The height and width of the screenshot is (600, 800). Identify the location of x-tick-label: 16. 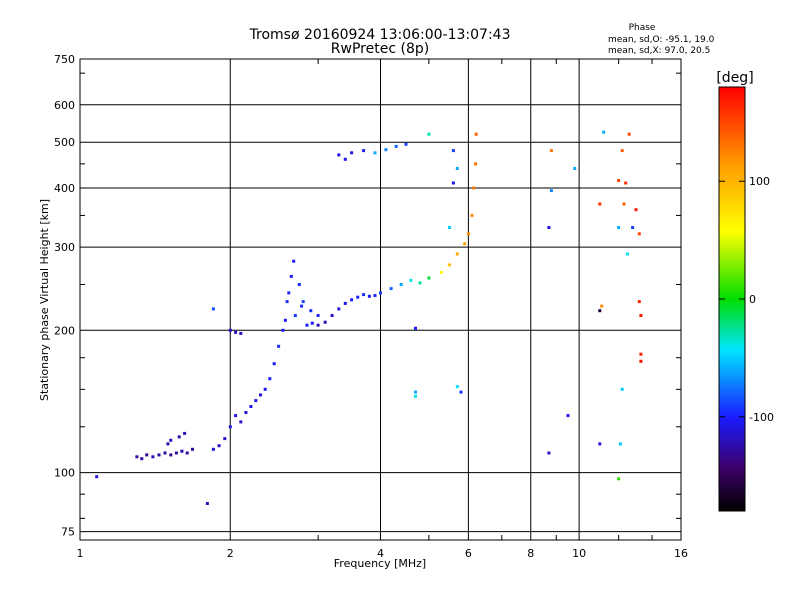
(681, 553).